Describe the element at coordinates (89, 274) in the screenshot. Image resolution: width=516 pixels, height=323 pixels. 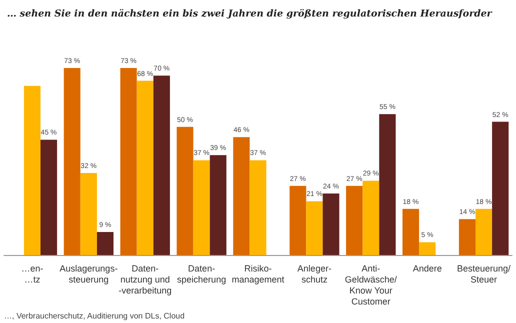
I see `x-tick-label: Auslagerungs- steuerung` at that location.